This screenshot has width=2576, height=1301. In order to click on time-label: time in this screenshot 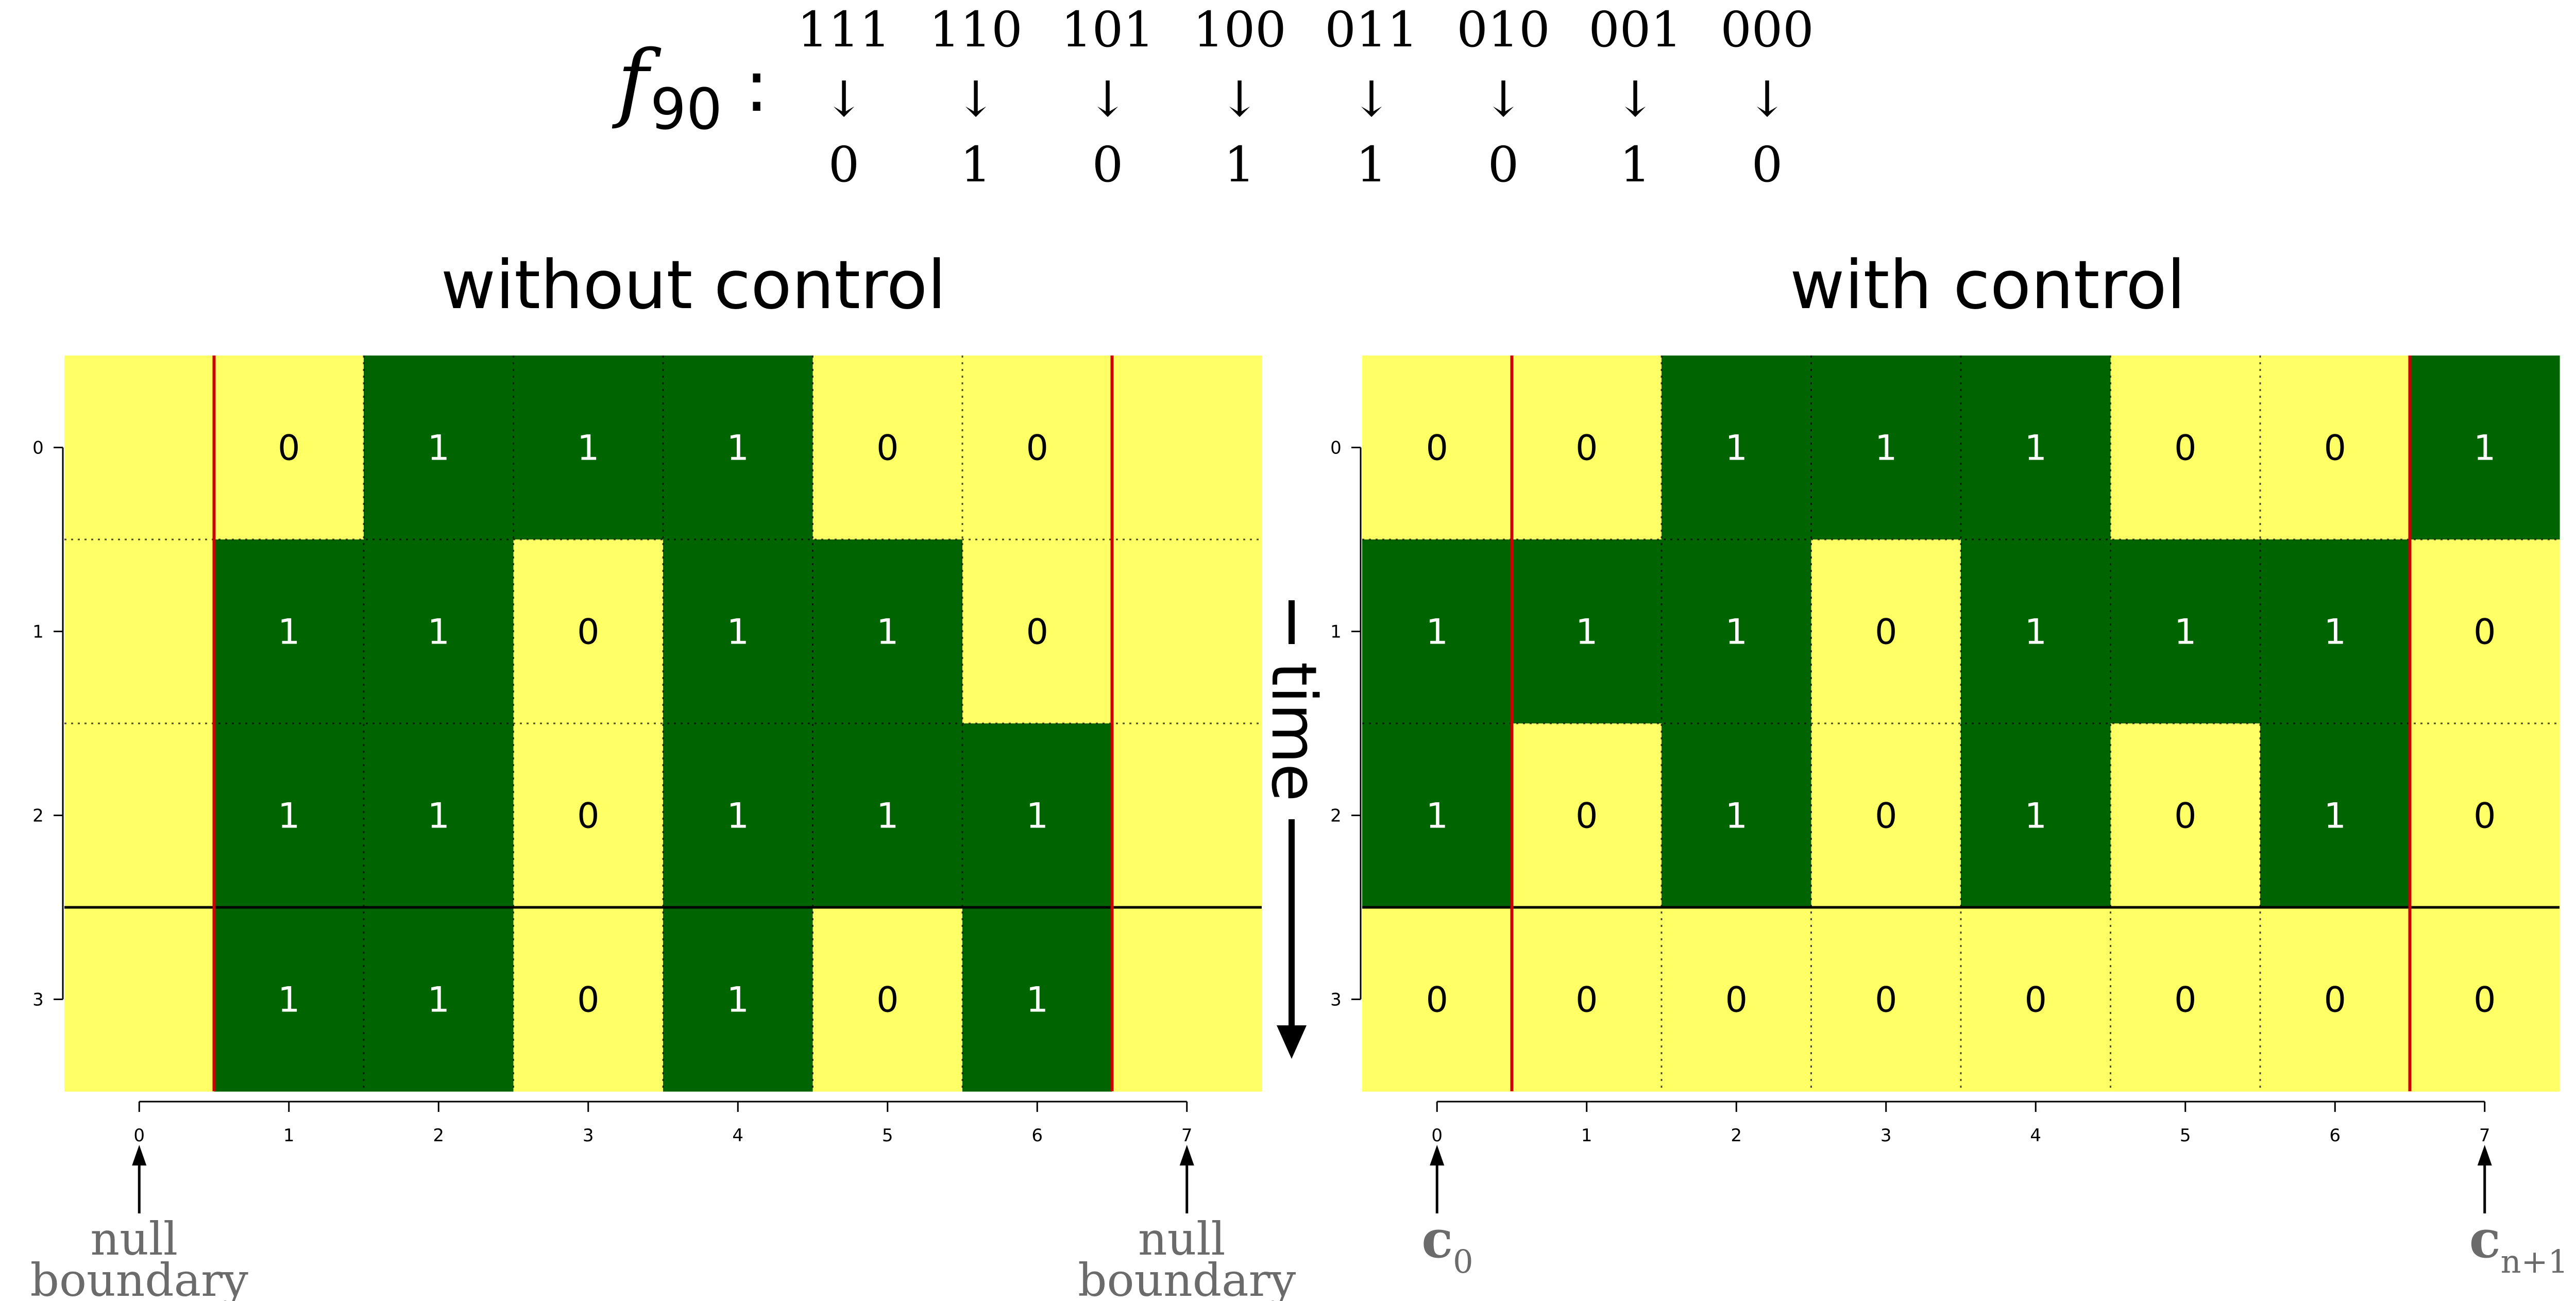, I will do `click(1293, 732)`.